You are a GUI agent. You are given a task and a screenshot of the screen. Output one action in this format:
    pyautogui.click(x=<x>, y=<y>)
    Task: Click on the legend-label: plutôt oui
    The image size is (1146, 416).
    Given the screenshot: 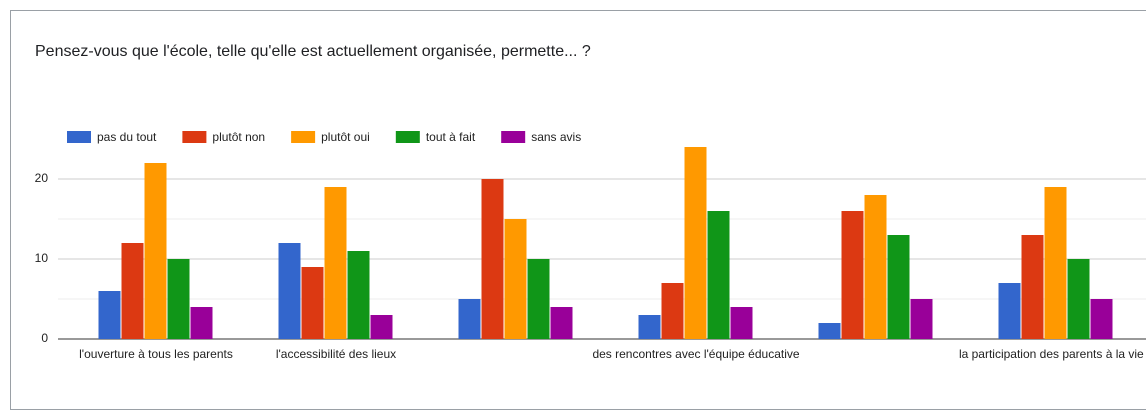 What is the action you would take?
    pyautogui.click(x=345, y=137)
    